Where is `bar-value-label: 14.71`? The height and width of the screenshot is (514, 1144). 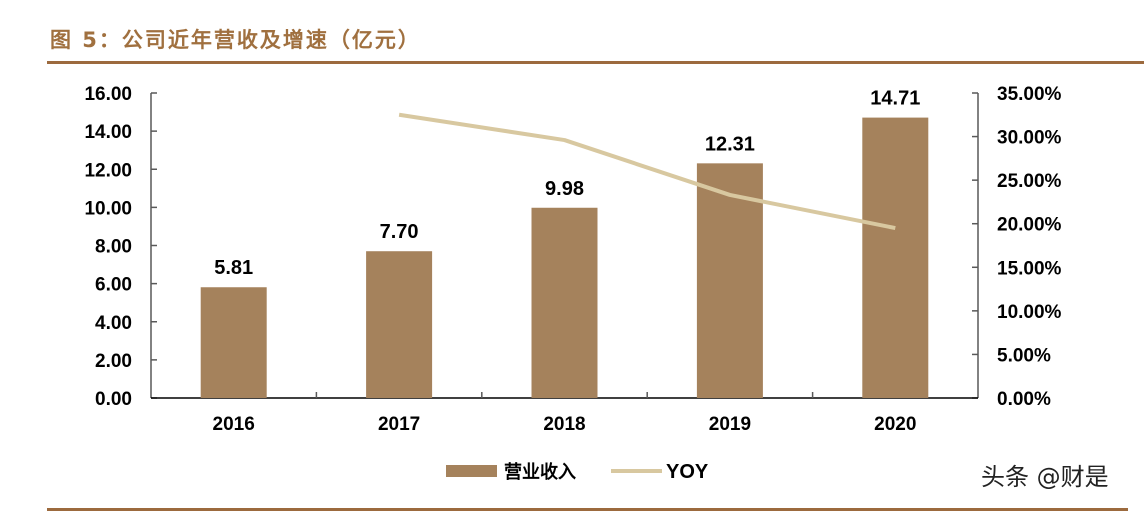 bar-value-label: 14.71 is located at coordinates (895, 99).